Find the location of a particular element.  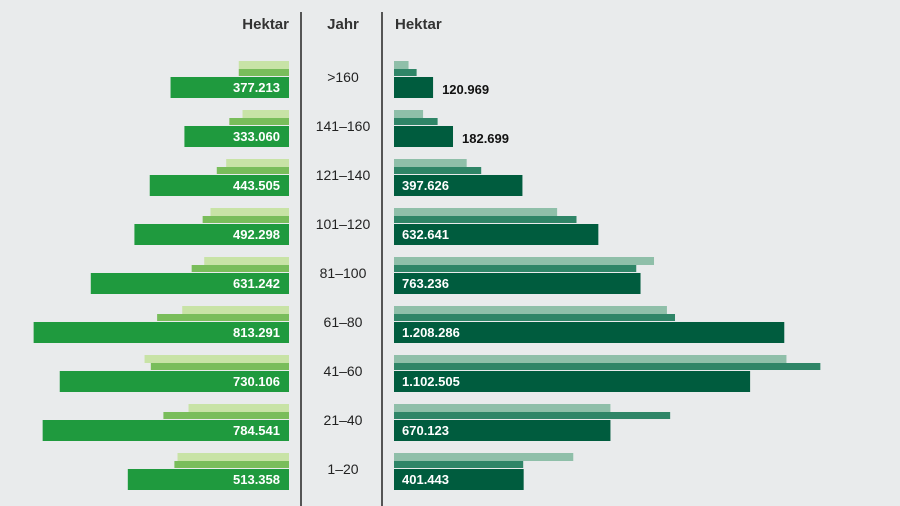

center-axis-label: Jahr is located at coordinates (343, 24).